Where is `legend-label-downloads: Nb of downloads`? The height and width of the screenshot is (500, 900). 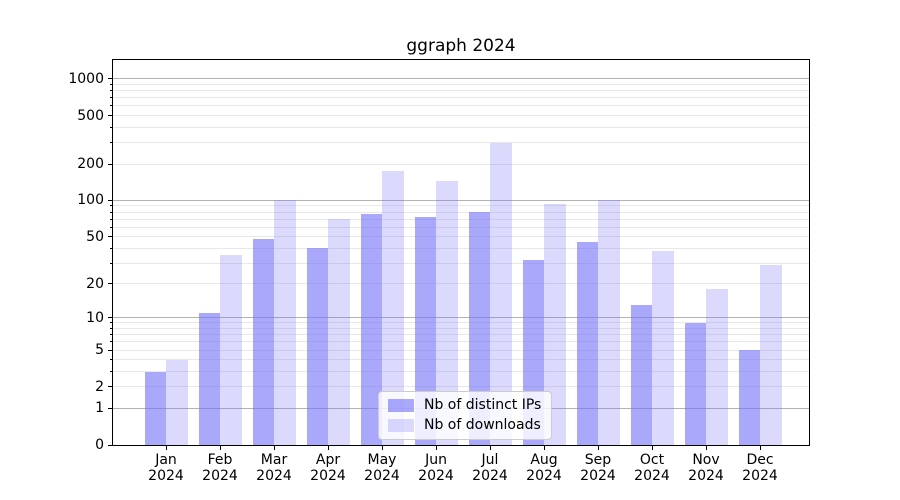 legend-label-downloads: Nb of downloads is located at coordinates (482, 425).